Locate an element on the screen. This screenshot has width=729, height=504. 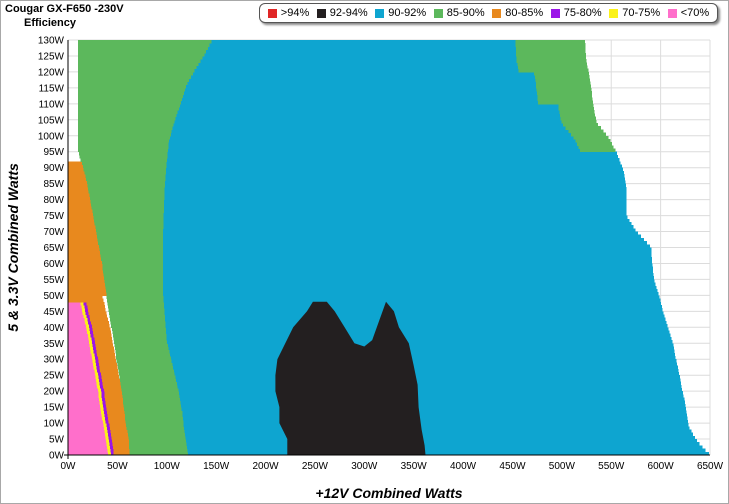
y-axis-title: 5 & 3.3V Combined Watts is located at coordinates (13, 247).